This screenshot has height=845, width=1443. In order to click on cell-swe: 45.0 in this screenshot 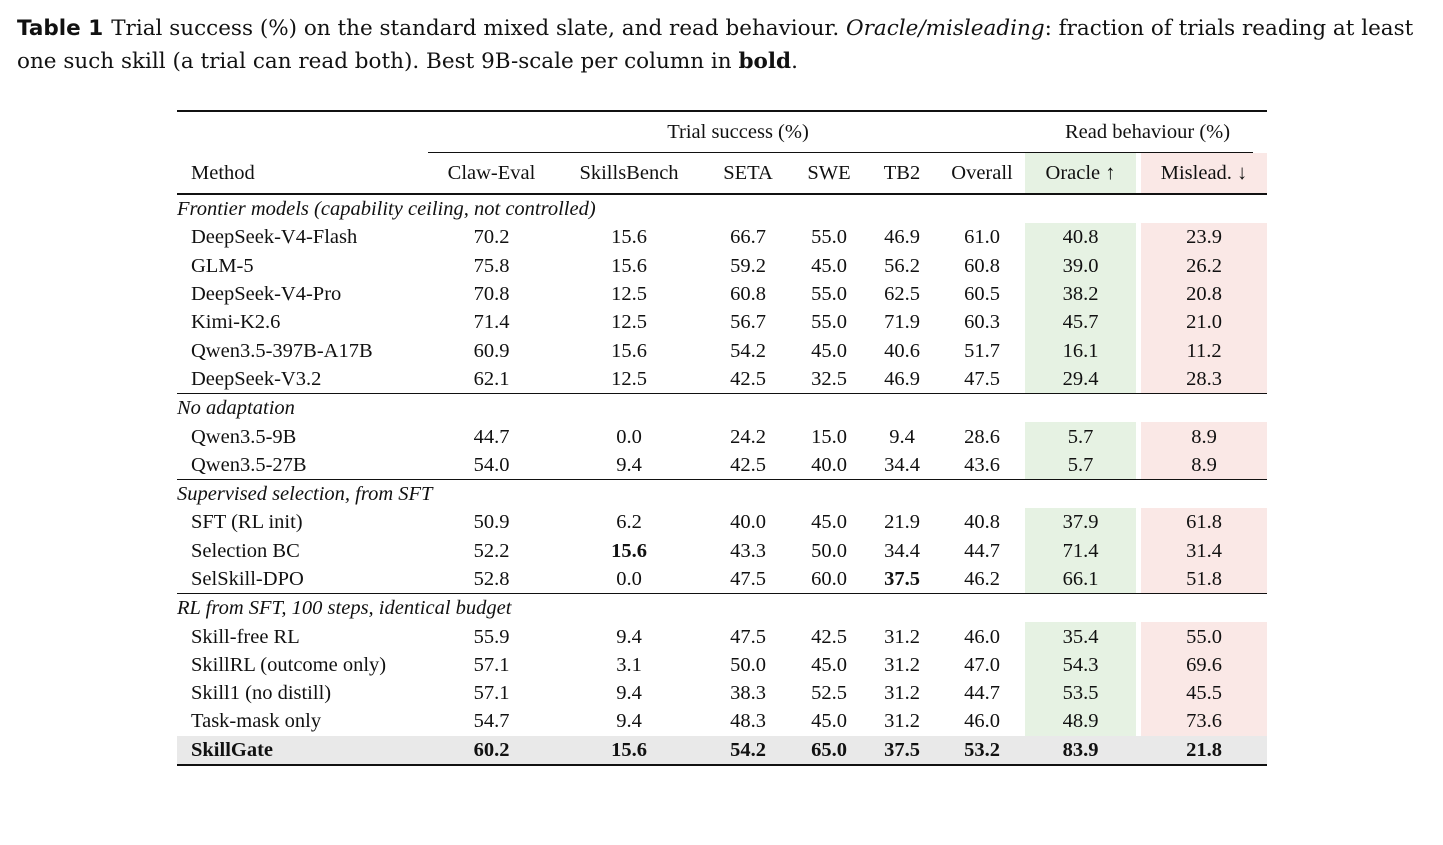, I will do `click(829, 721)`.